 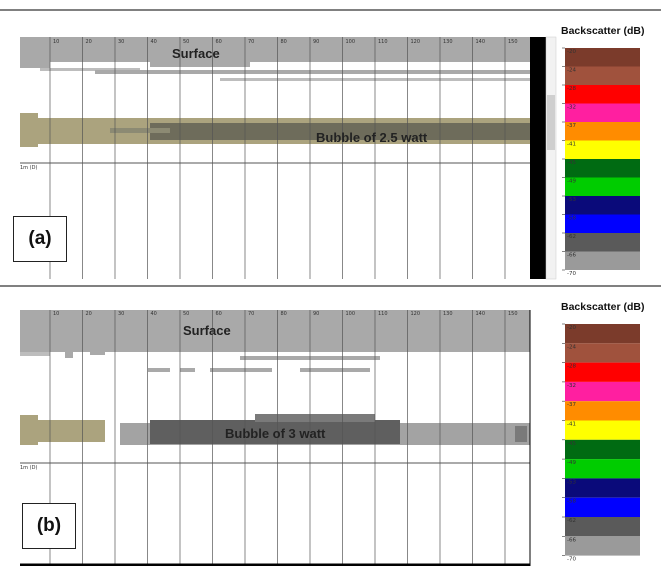 I want to click on colorbar-tick-label: -70, so click(x=571, y=559).